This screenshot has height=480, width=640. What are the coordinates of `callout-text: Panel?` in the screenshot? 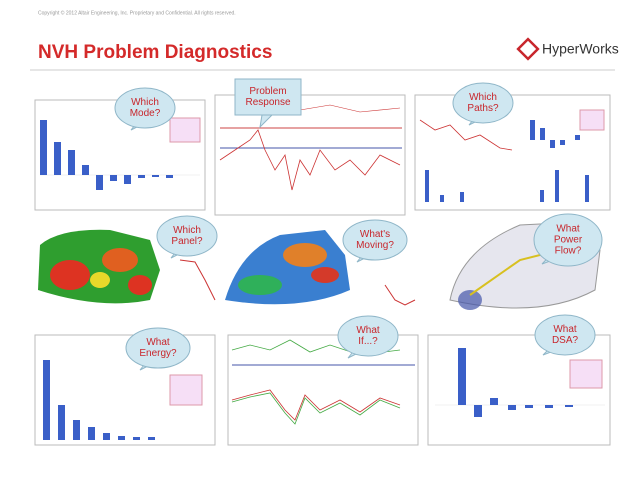 It's located at (187, 241).